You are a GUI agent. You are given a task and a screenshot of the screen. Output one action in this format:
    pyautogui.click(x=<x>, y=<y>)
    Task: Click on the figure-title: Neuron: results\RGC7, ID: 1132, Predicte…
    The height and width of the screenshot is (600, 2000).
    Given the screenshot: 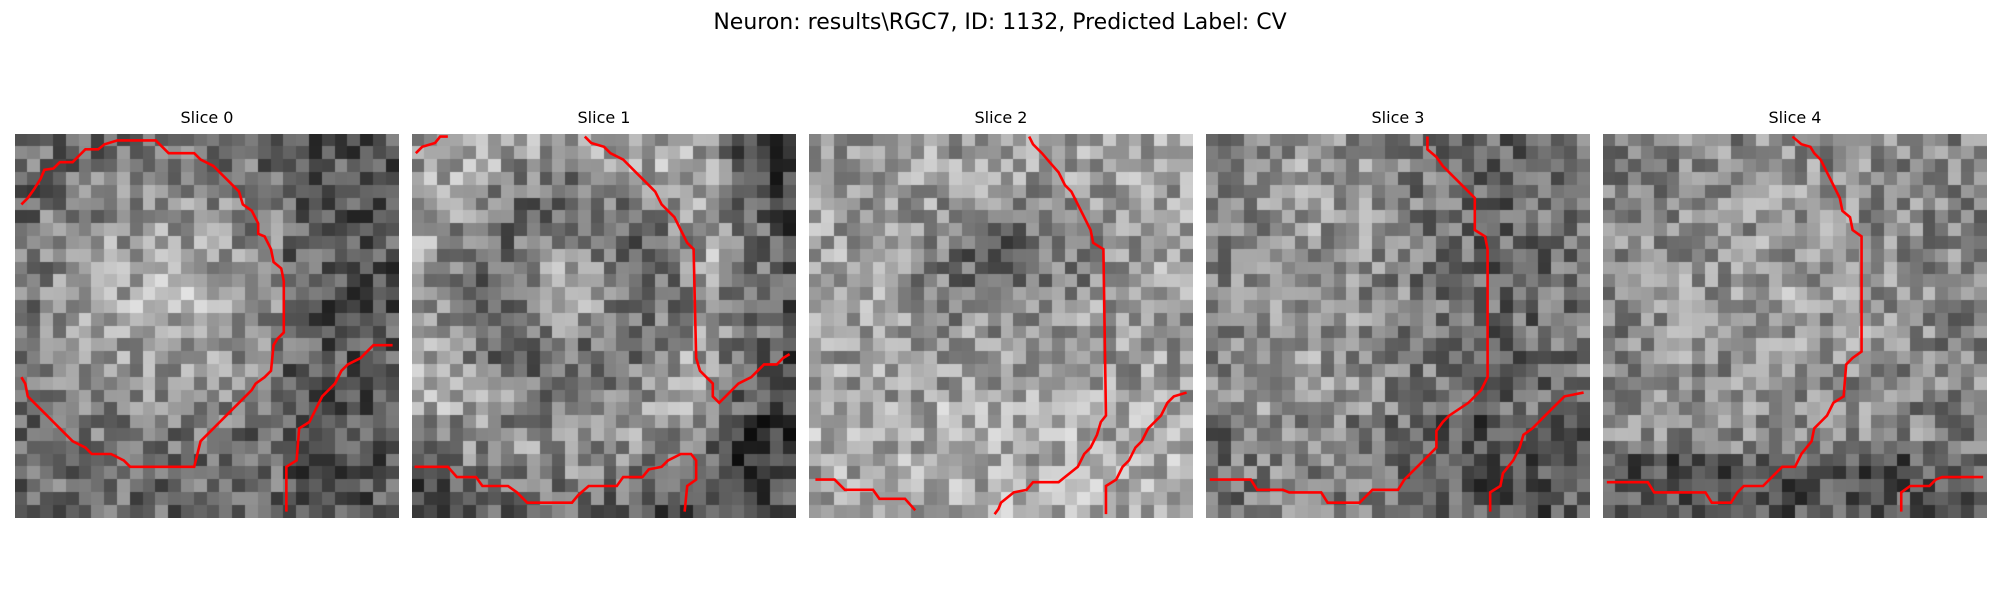 What is the action you would take?
    pyautogui.click(x=1000, y=22)
    